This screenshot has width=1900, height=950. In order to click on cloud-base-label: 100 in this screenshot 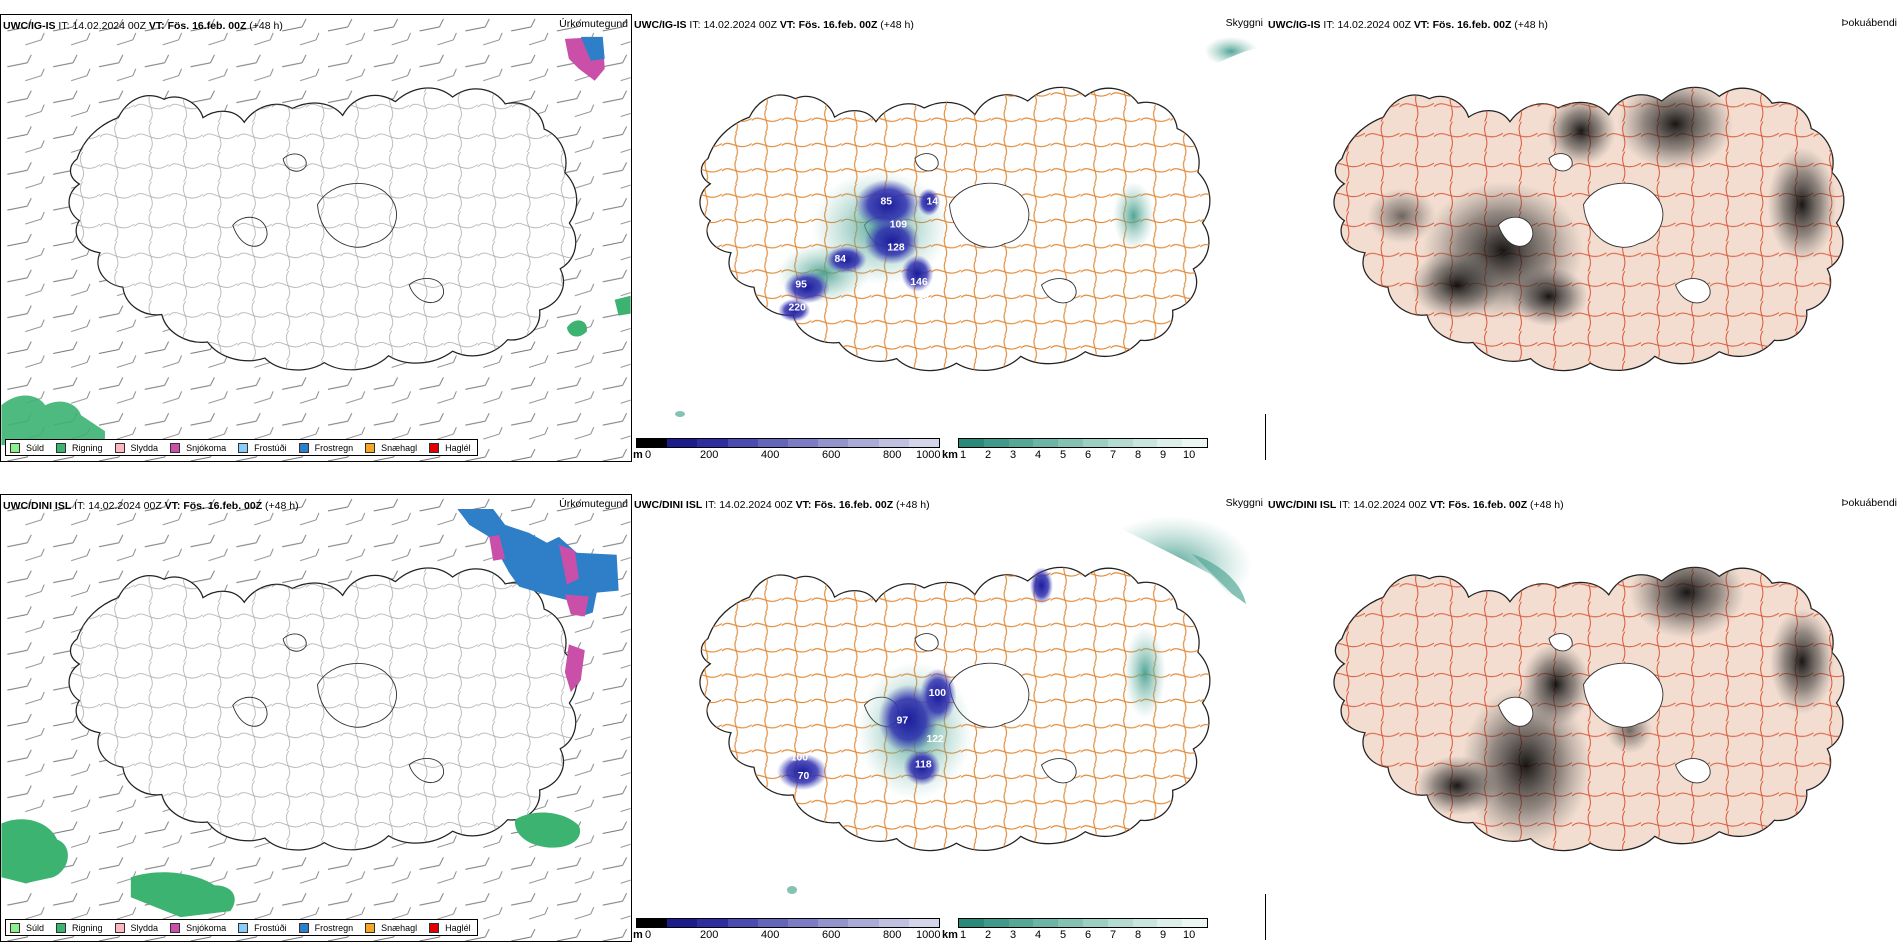, I will do `click(800, 757)`.